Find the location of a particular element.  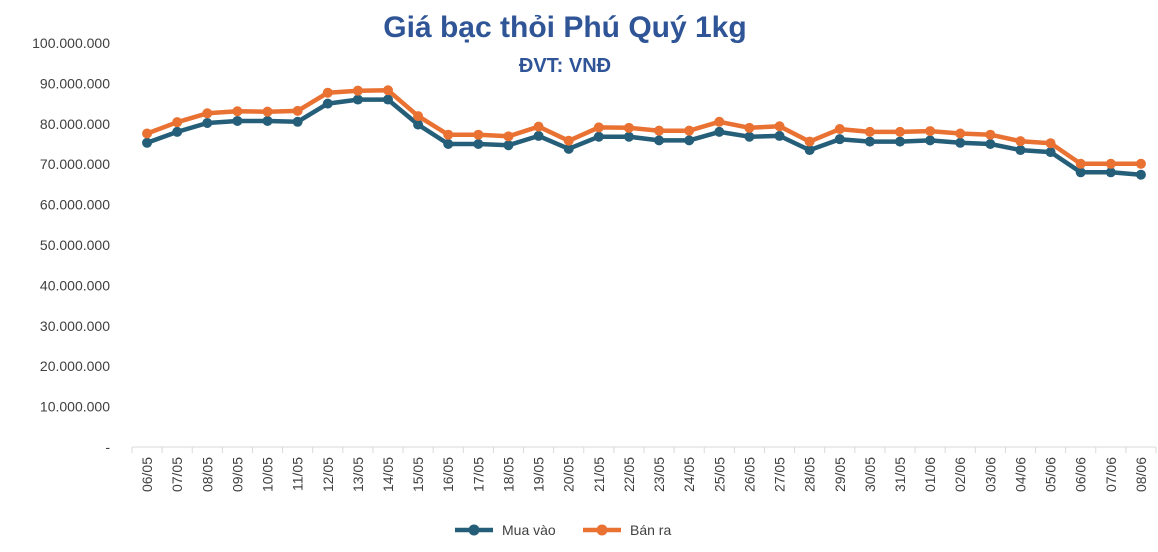

x-tick-label: 18/05 is located at coordinates (508, 474).